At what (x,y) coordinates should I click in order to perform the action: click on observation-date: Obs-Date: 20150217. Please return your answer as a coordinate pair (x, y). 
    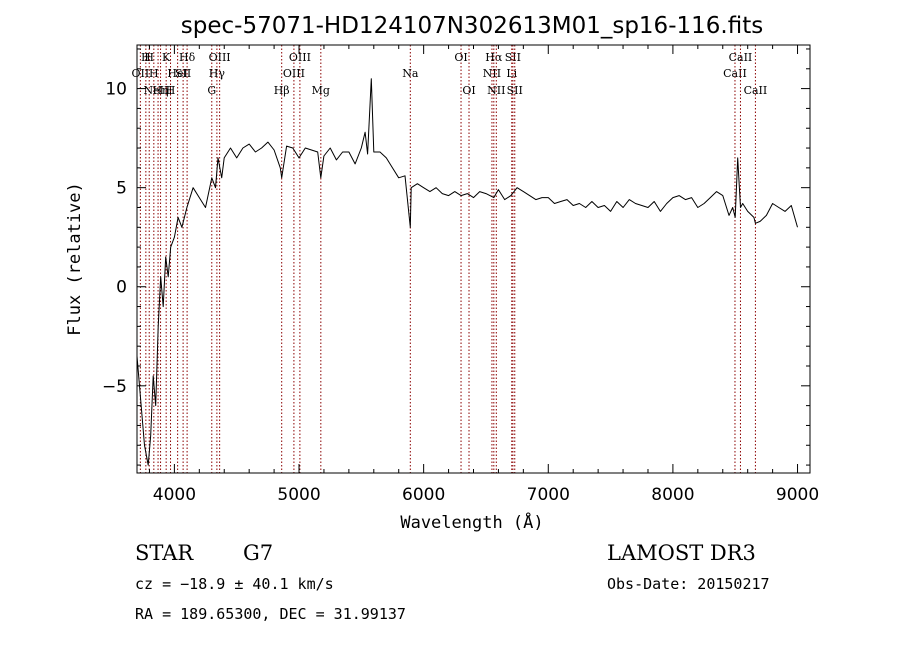
    Looking at the image, I should click on (688, 584).